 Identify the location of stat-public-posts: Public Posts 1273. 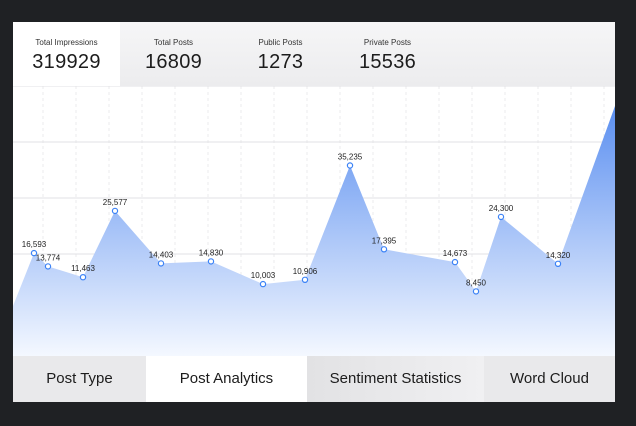
(280, 54).